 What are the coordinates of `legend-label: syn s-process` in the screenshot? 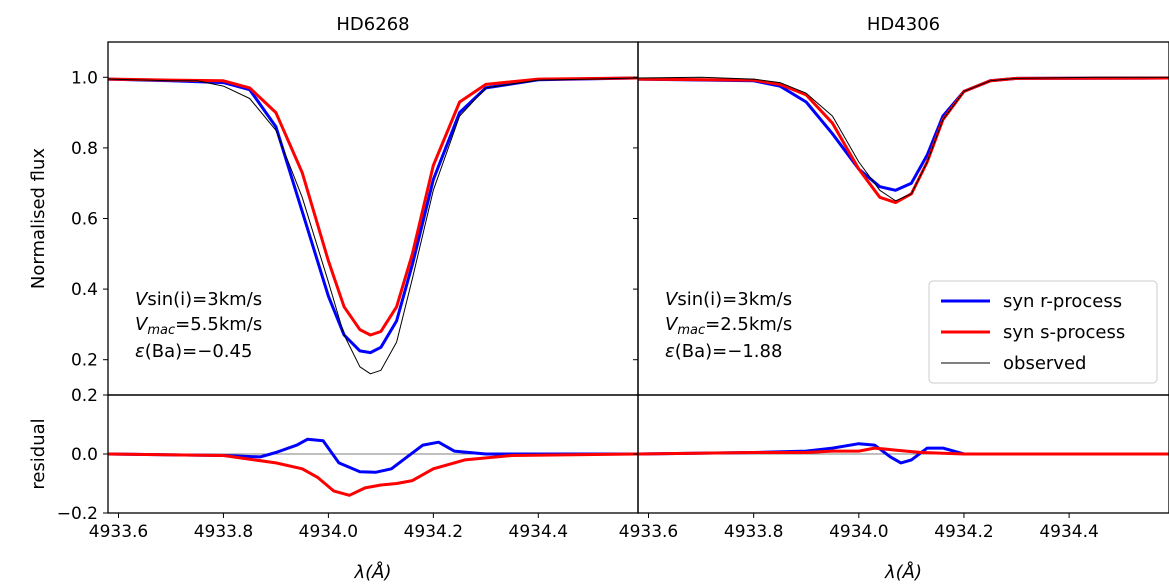 It's located at (1064, 332).